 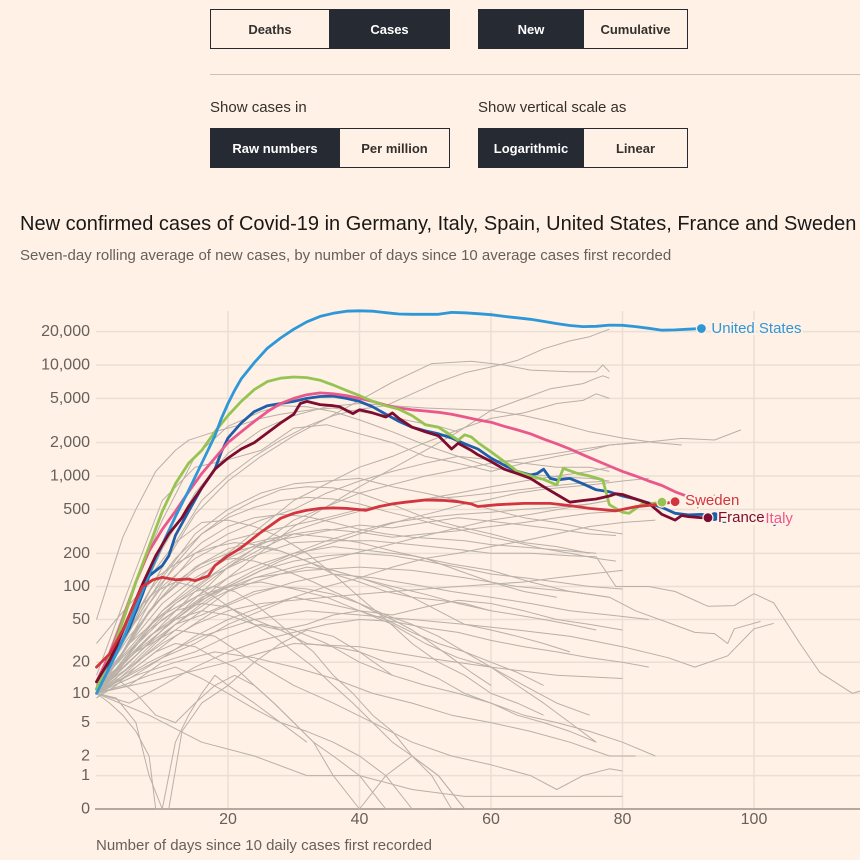 I want to click on deaths-button: Deaths, so click(x=270, y=29).